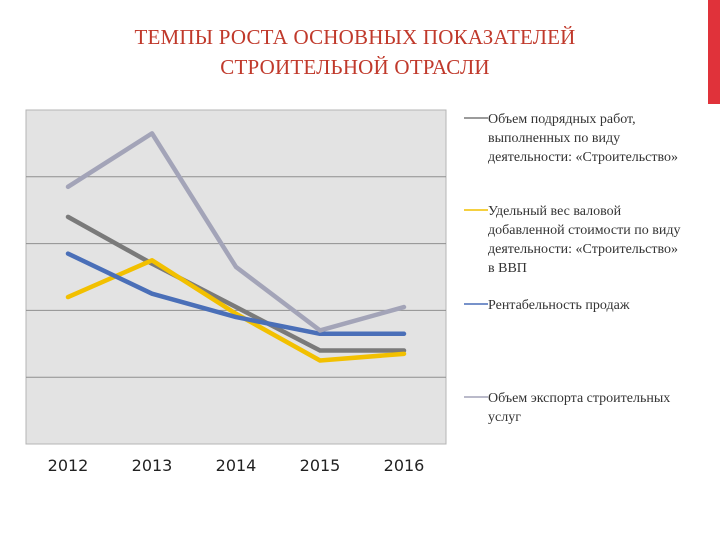 This screenshot has height=540, width=720. What do you see at coordinates (68, 465) in the screenshot?
I see `x-tick-label: 2012` at bounding box center [68, 465].